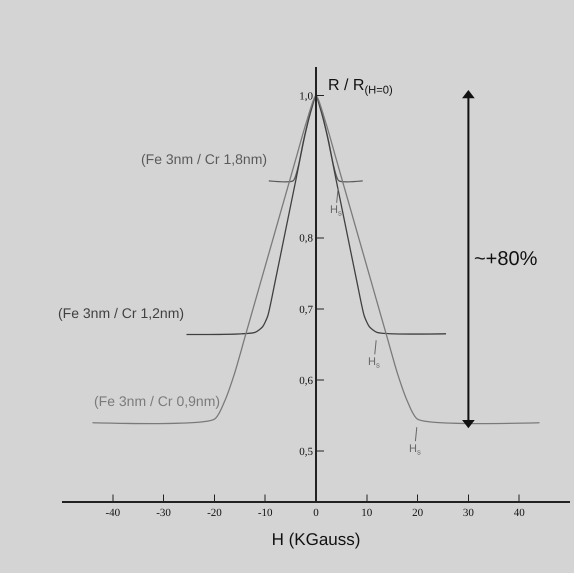 The image size is (574, 573). What do you see at coordinates (316, 512) in the screenshot?
I see `x-tick-label: 0` at bounding box center [316, 512].